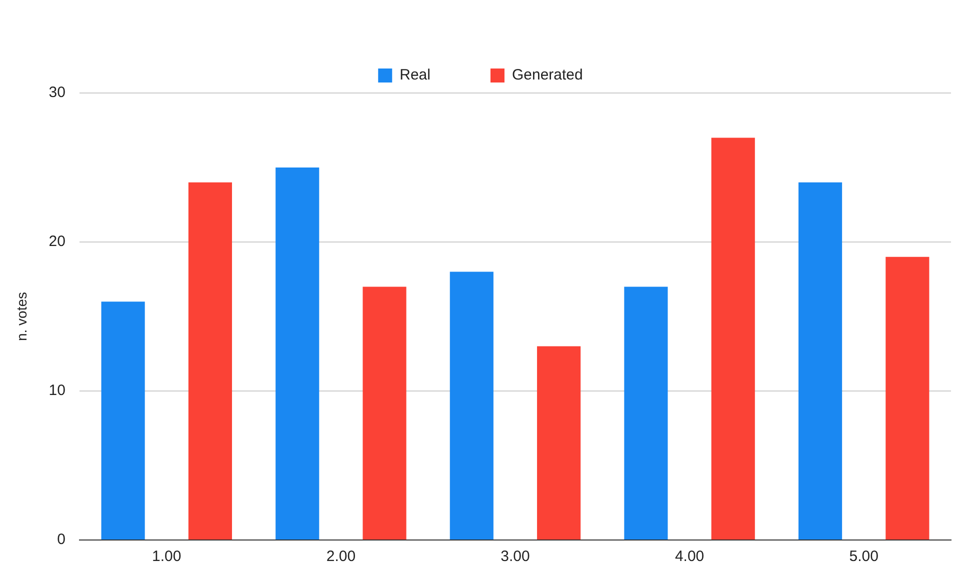  I want to click on legend-label: Generated, so click(547, 75).